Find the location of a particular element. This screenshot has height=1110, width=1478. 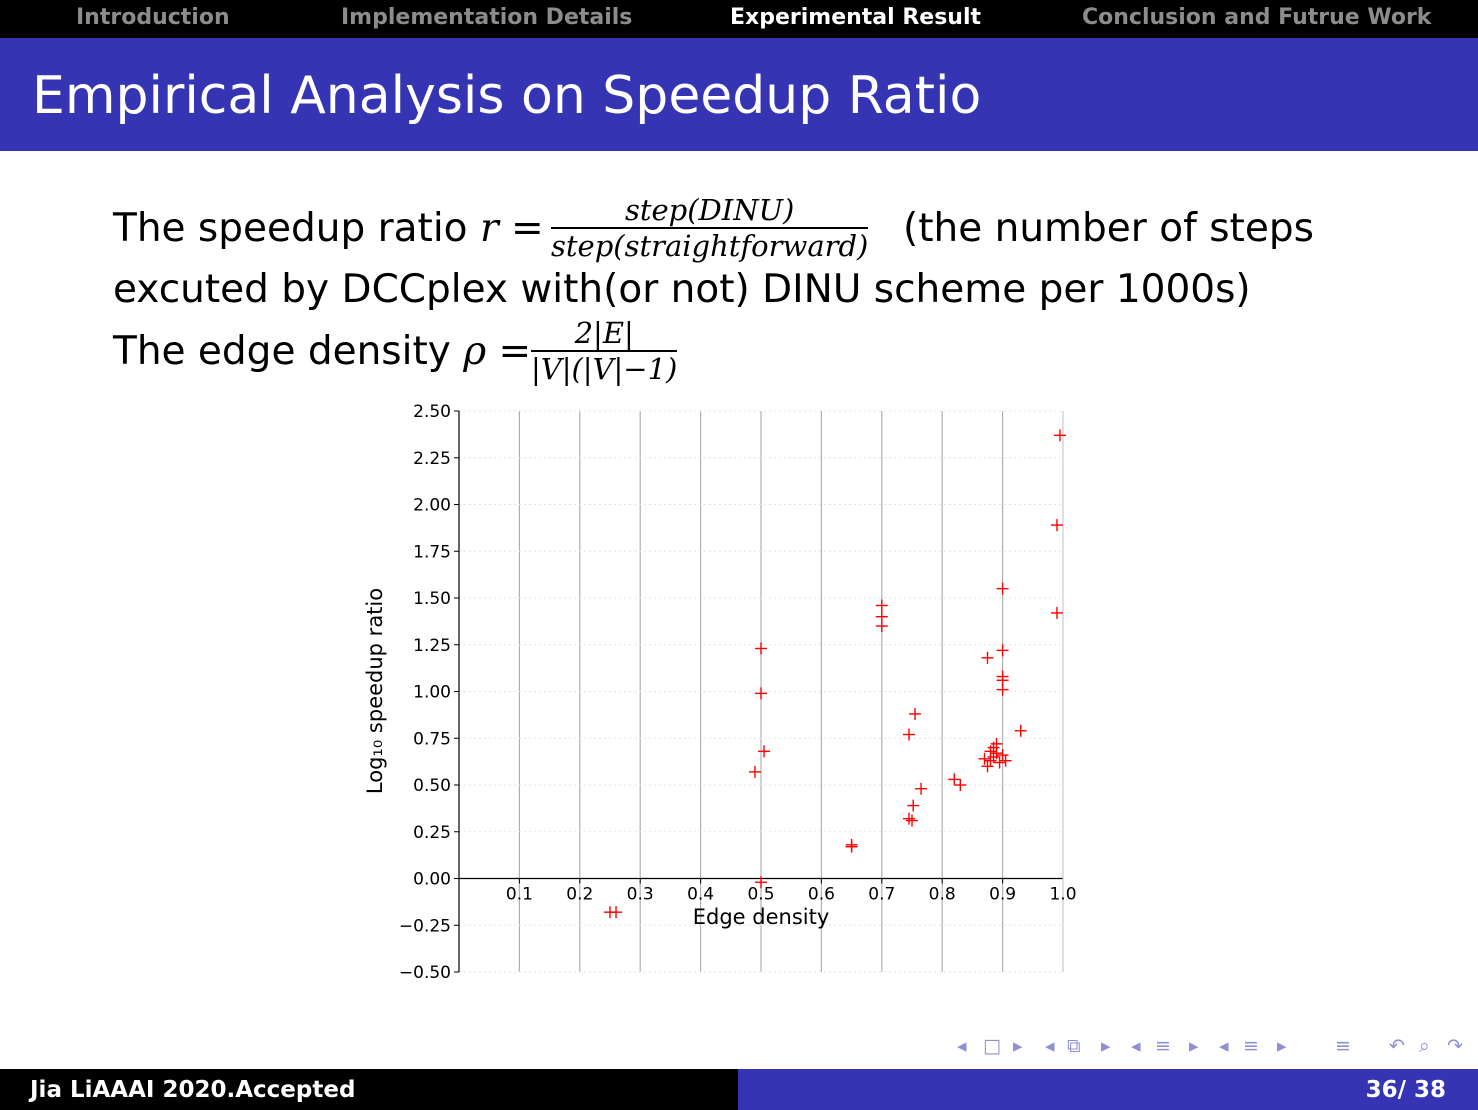

speedup-fraction: step(DINU) step(straightforward) is located at coordinates (710, 228).